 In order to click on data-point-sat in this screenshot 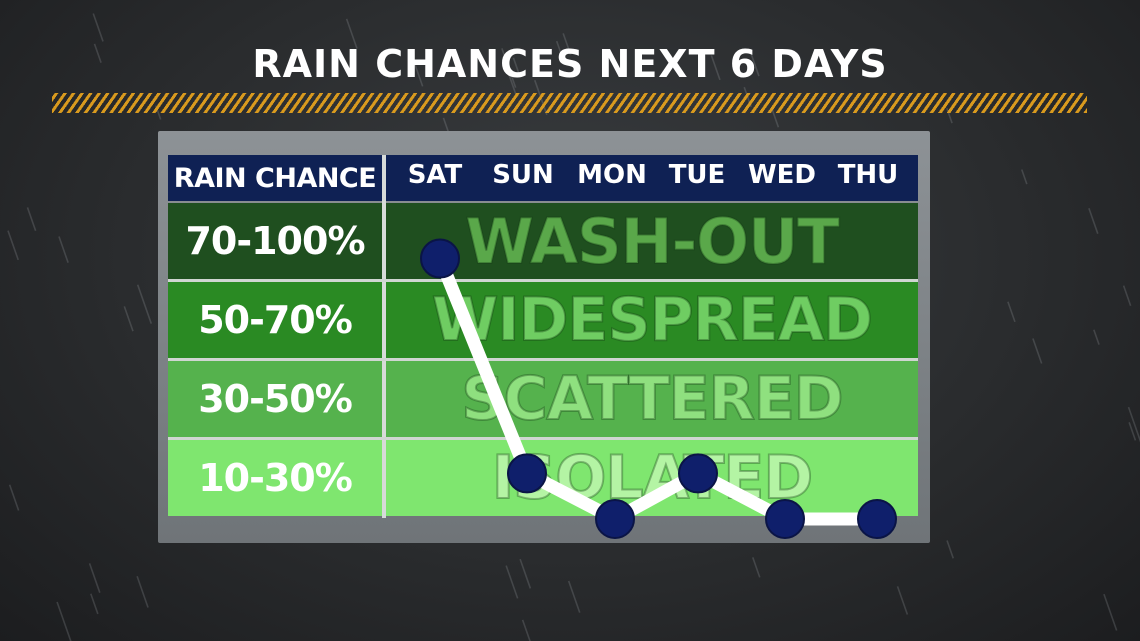, I will do `click(440, 258)`.